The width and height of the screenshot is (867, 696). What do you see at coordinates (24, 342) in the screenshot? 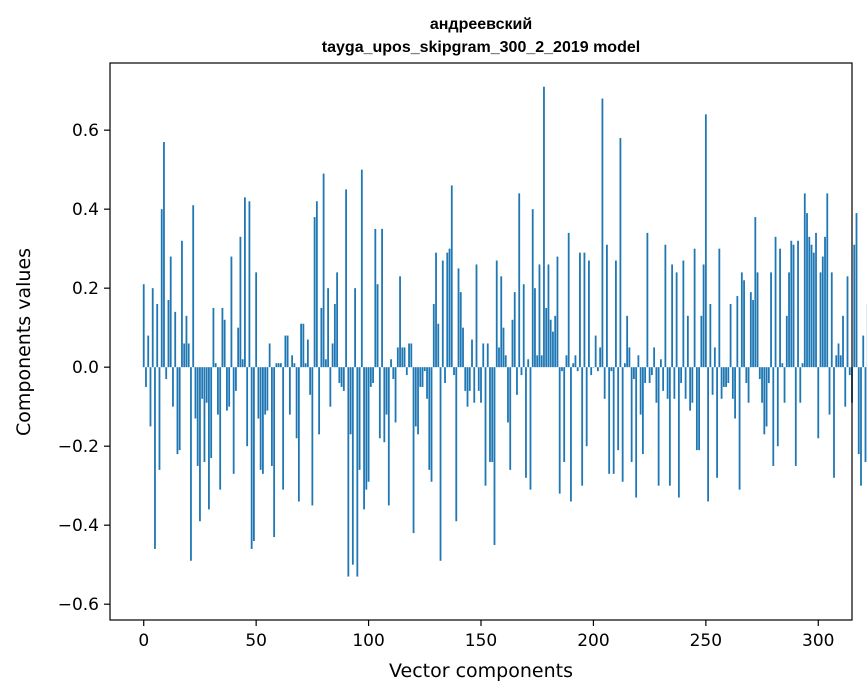
I see `y-axis-label: Components values` at bounding box center [24, 342].